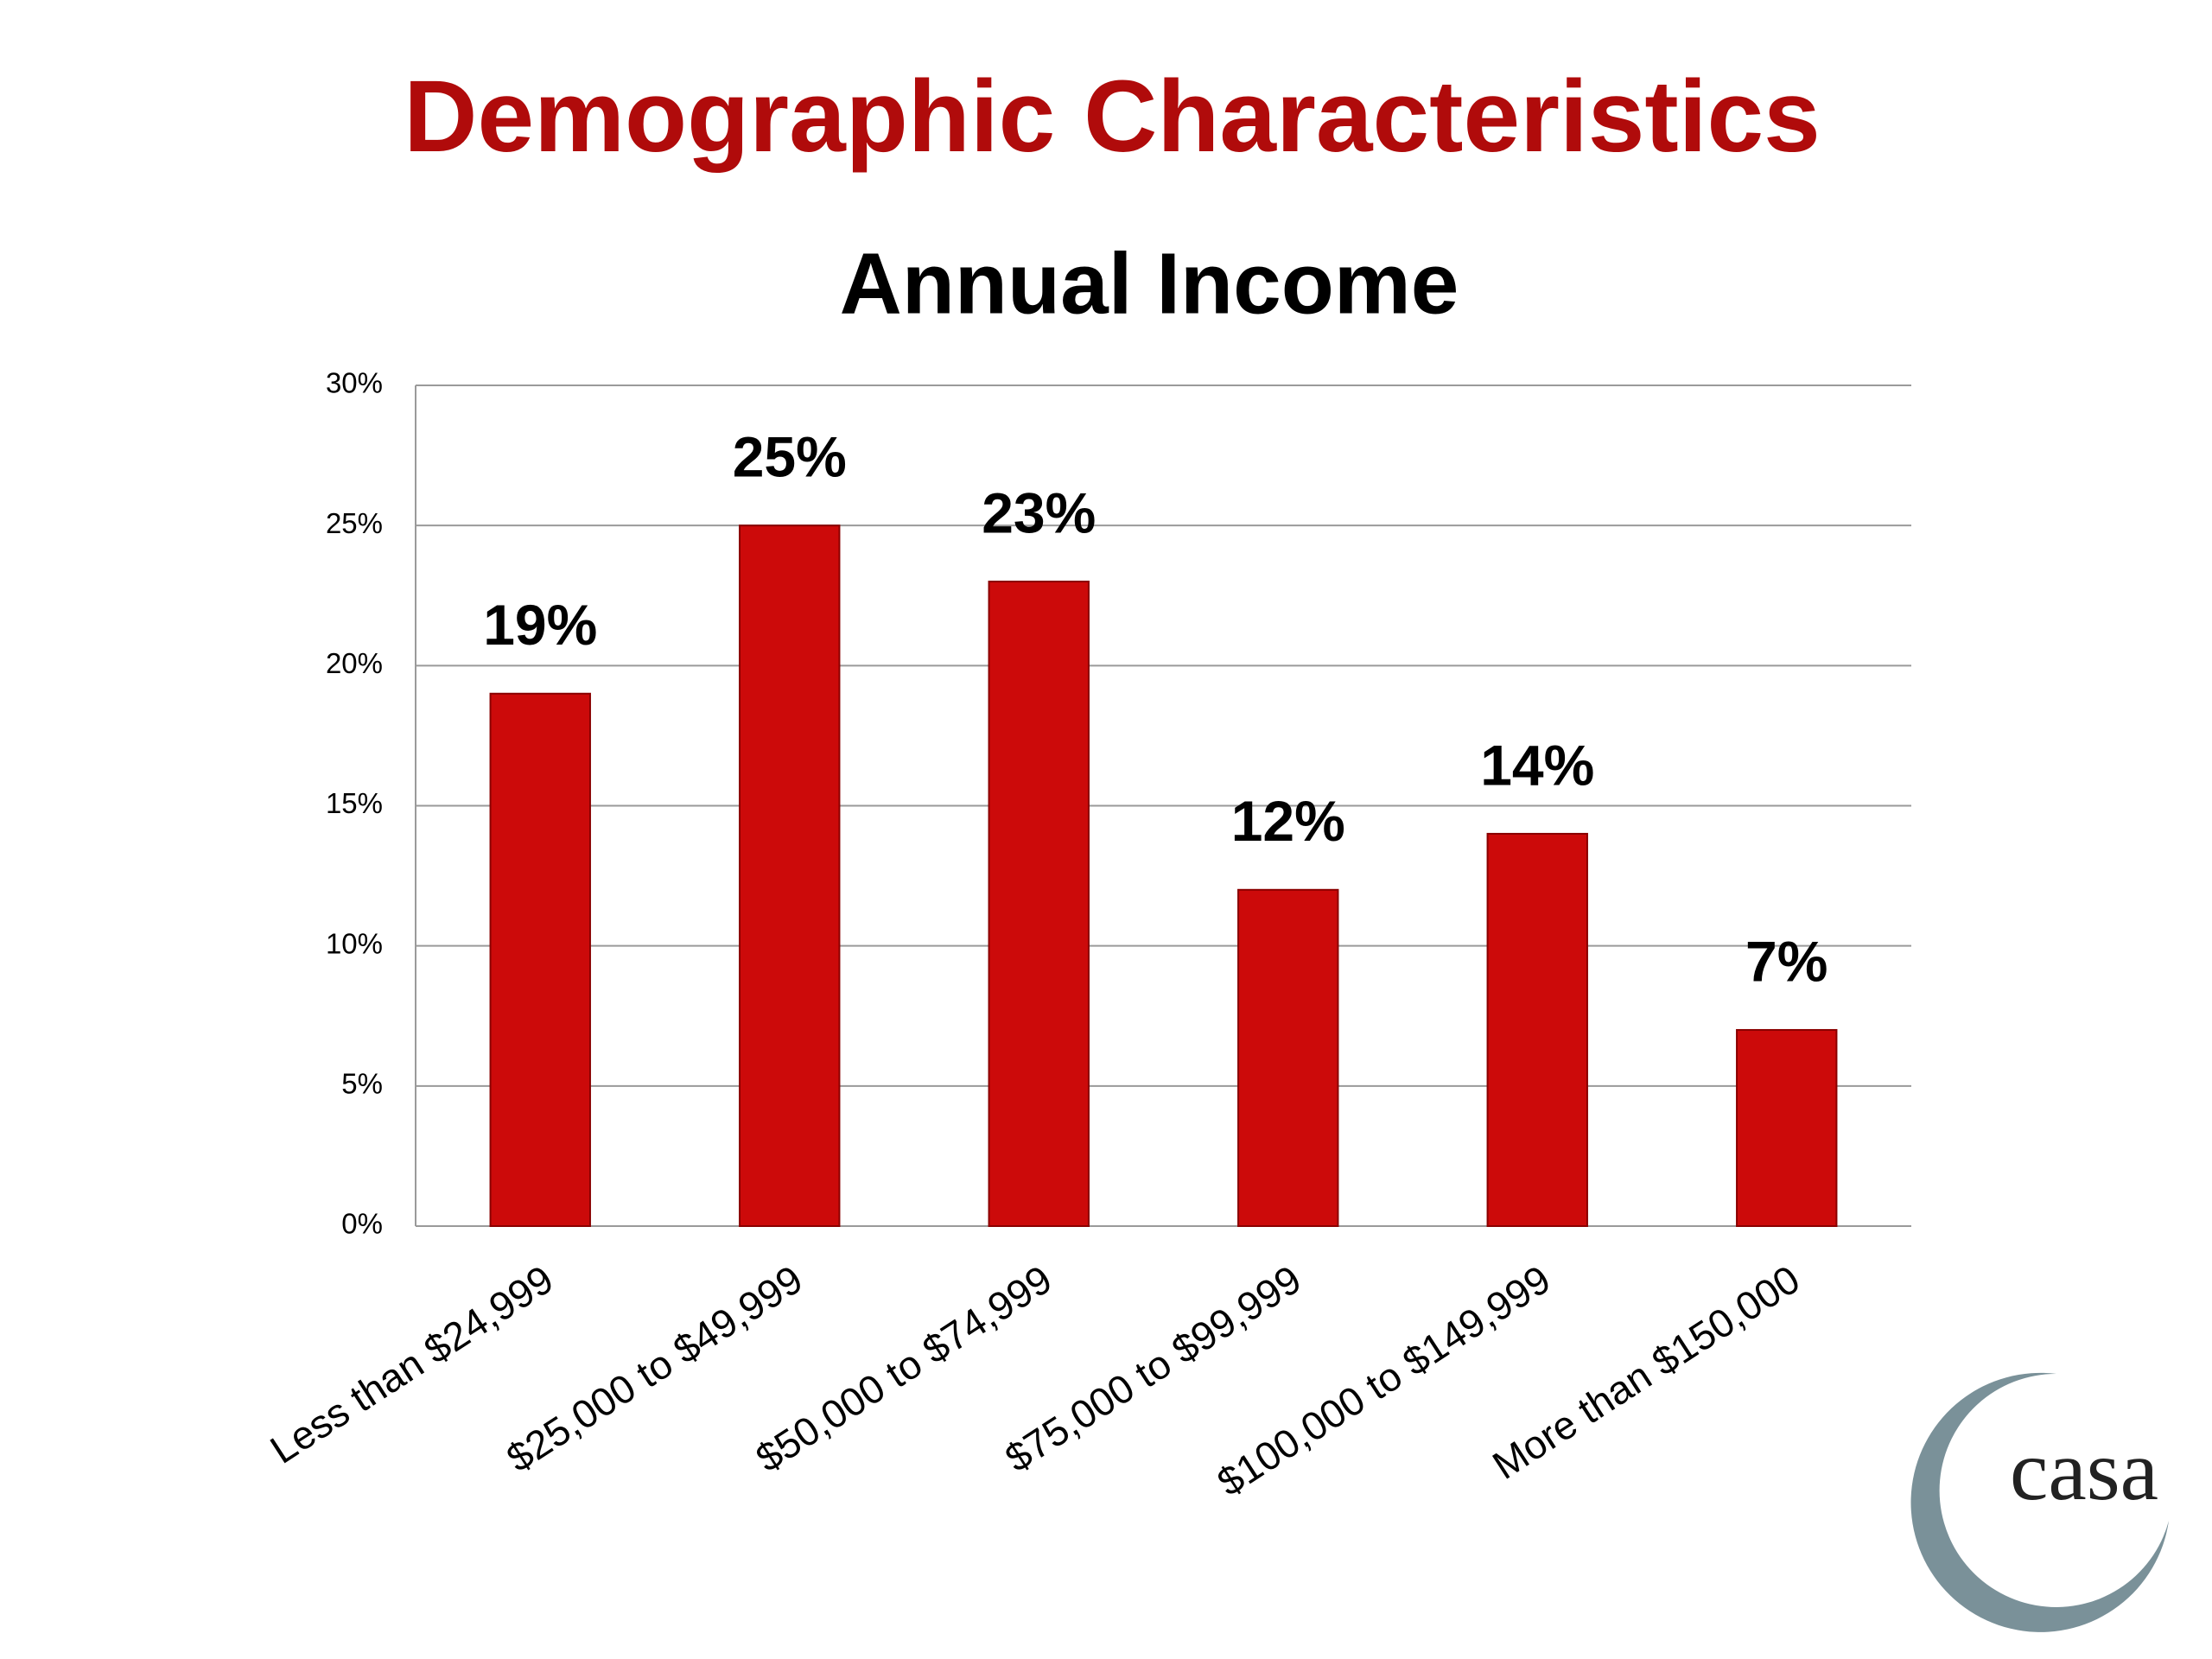 This screenshot has width=2212, height=1659. What do you see at coordinates (1039, 512) in the screenshot?
I see `value-label: 23%` at bounding box center [1039, 512].